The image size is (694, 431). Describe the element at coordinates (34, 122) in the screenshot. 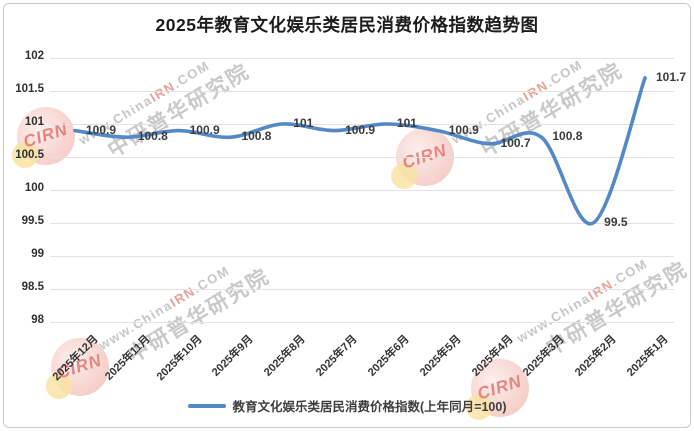

I see `y-axis-tick-label: 101` at that location.